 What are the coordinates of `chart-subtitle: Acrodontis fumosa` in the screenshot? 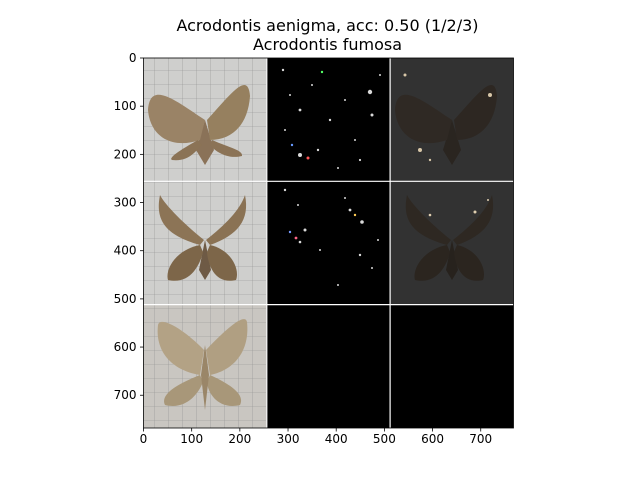 It's located at (327, 44).